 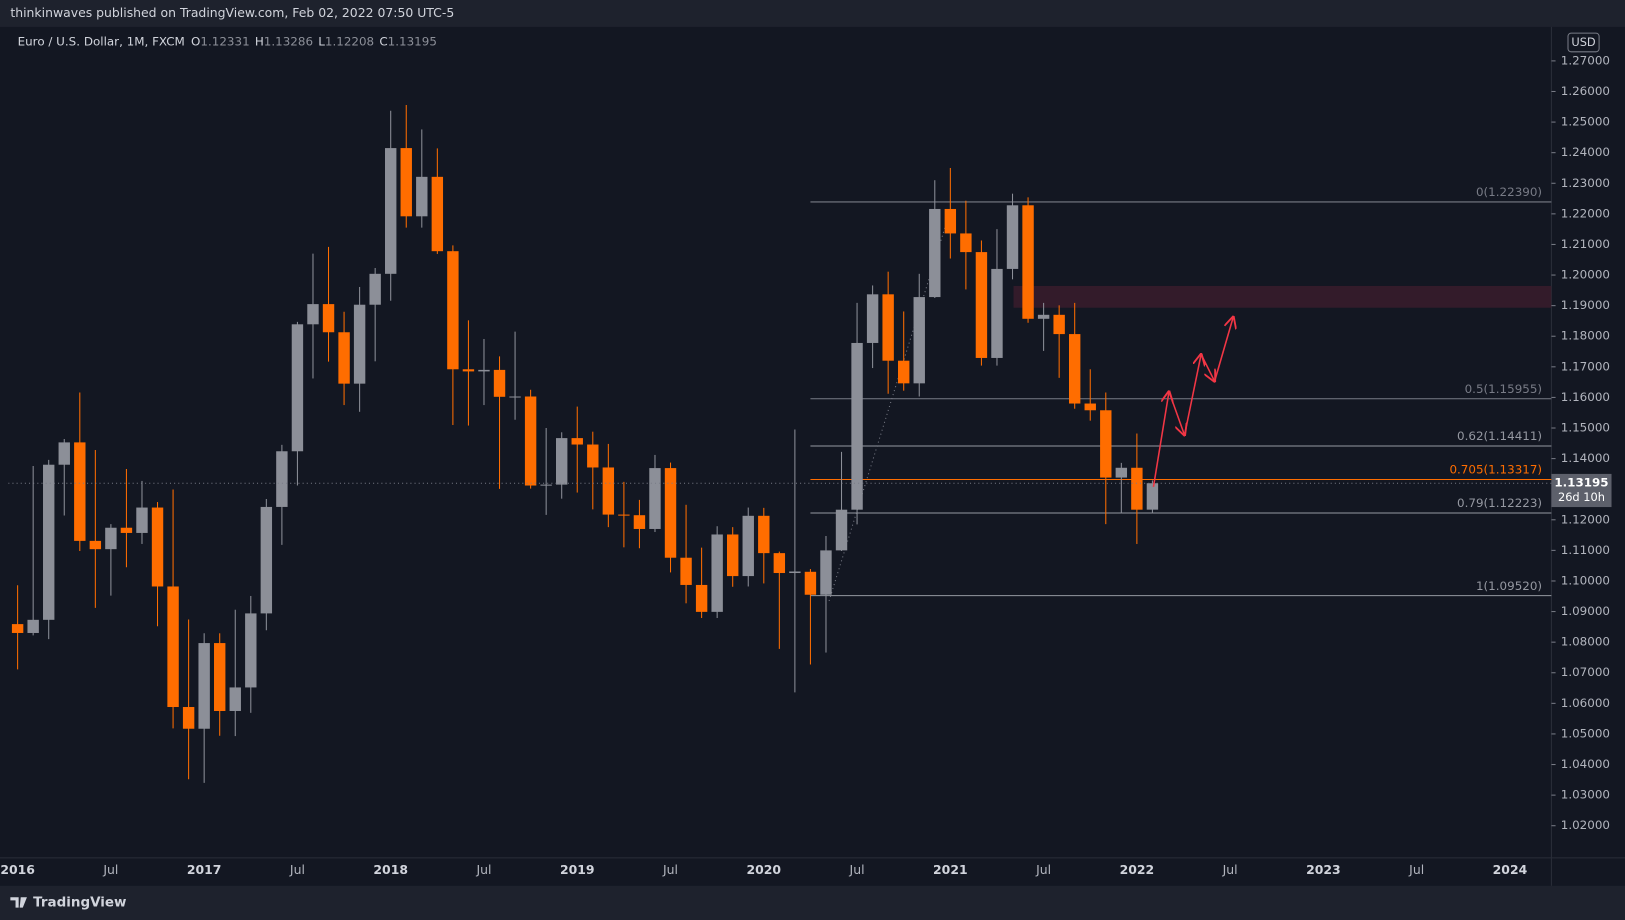 I want to click on y-tick-label: 1.23000, so click(x=1585, y=183).